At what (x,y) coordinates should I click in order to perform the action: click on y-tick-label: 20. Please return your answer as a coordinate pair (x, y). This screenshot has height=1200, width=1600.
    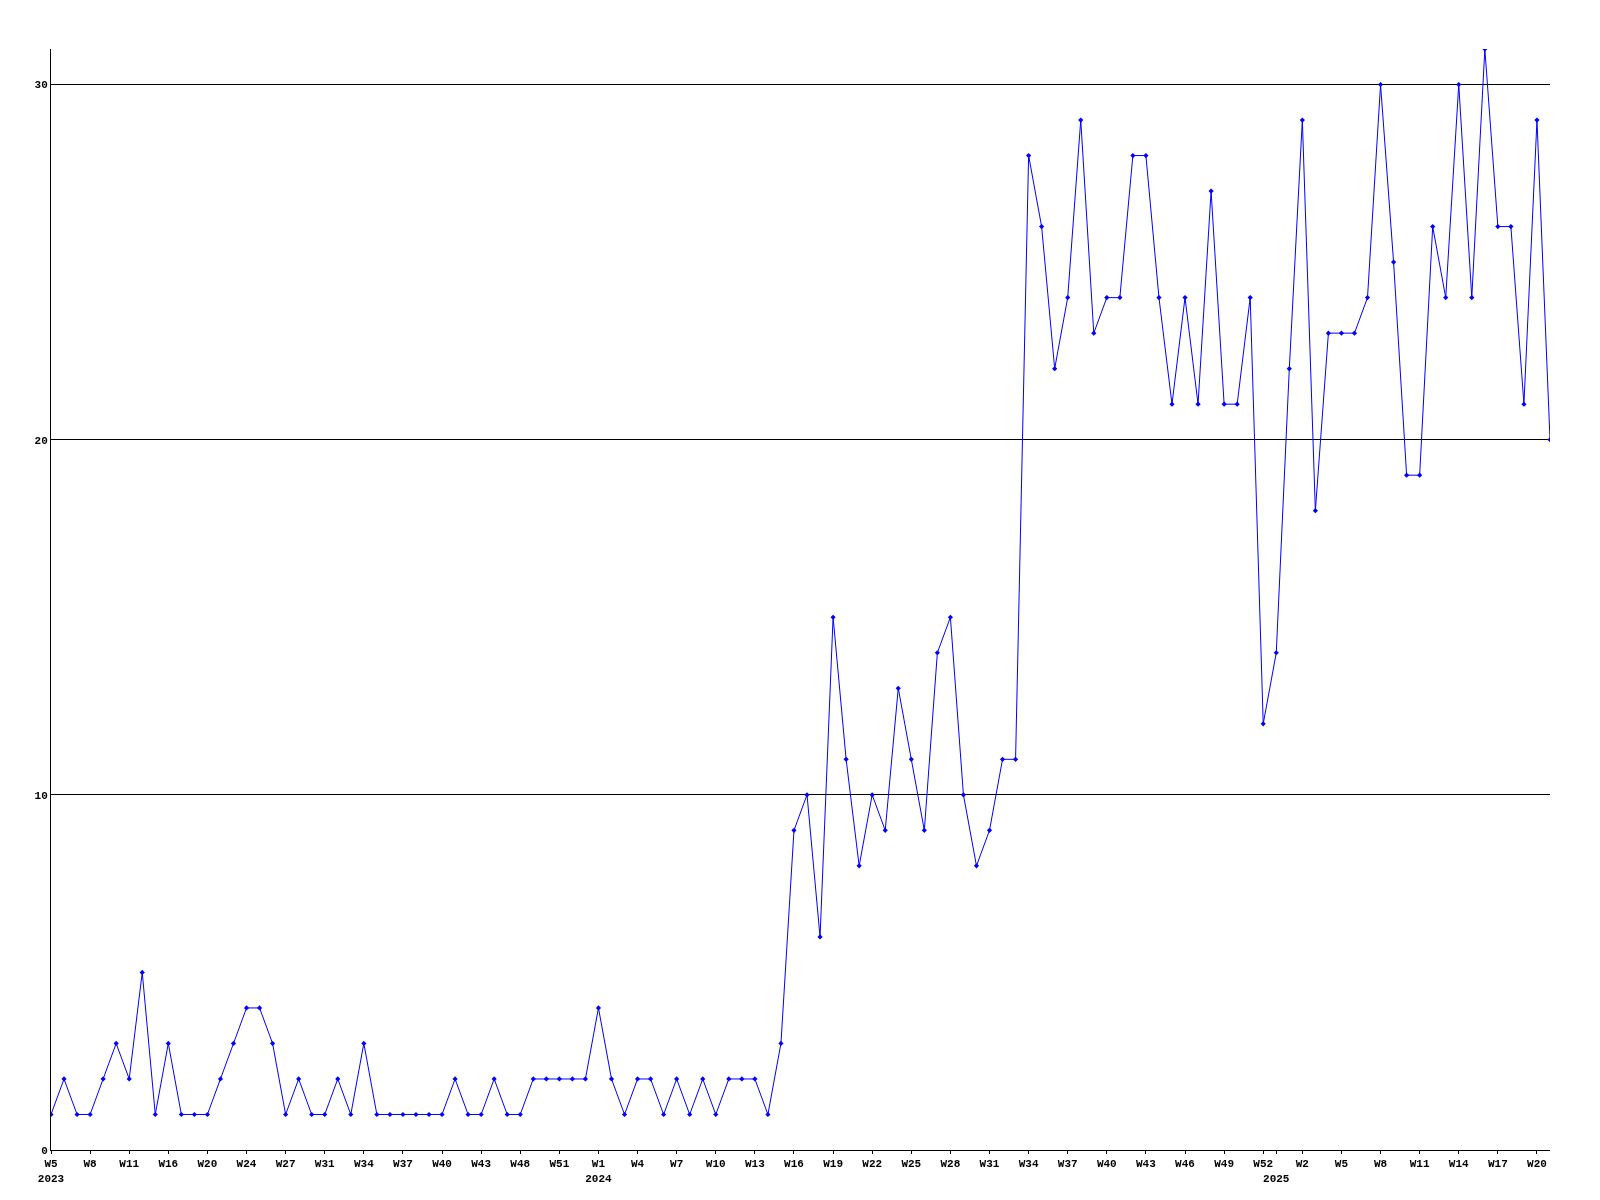
    Looking at the image, I should click on (41, 440).